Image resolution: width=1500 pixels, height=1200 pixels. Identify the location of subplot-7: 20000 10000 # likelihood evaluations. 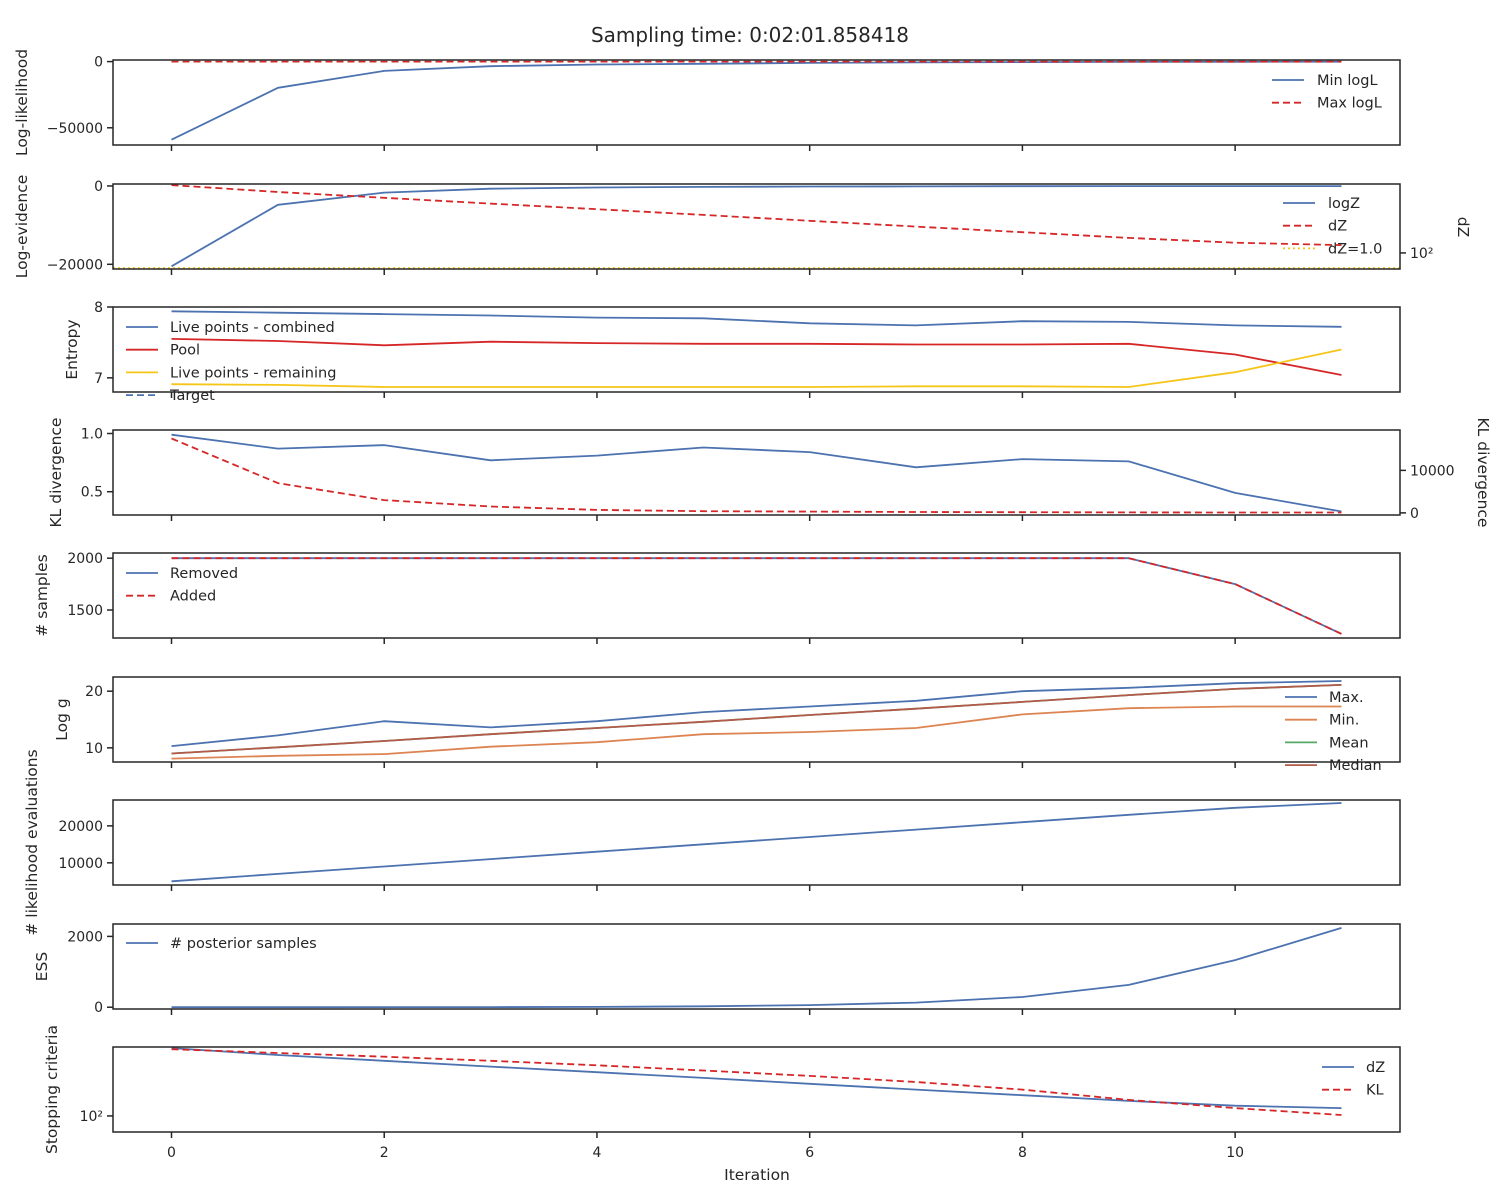
(712, 842).